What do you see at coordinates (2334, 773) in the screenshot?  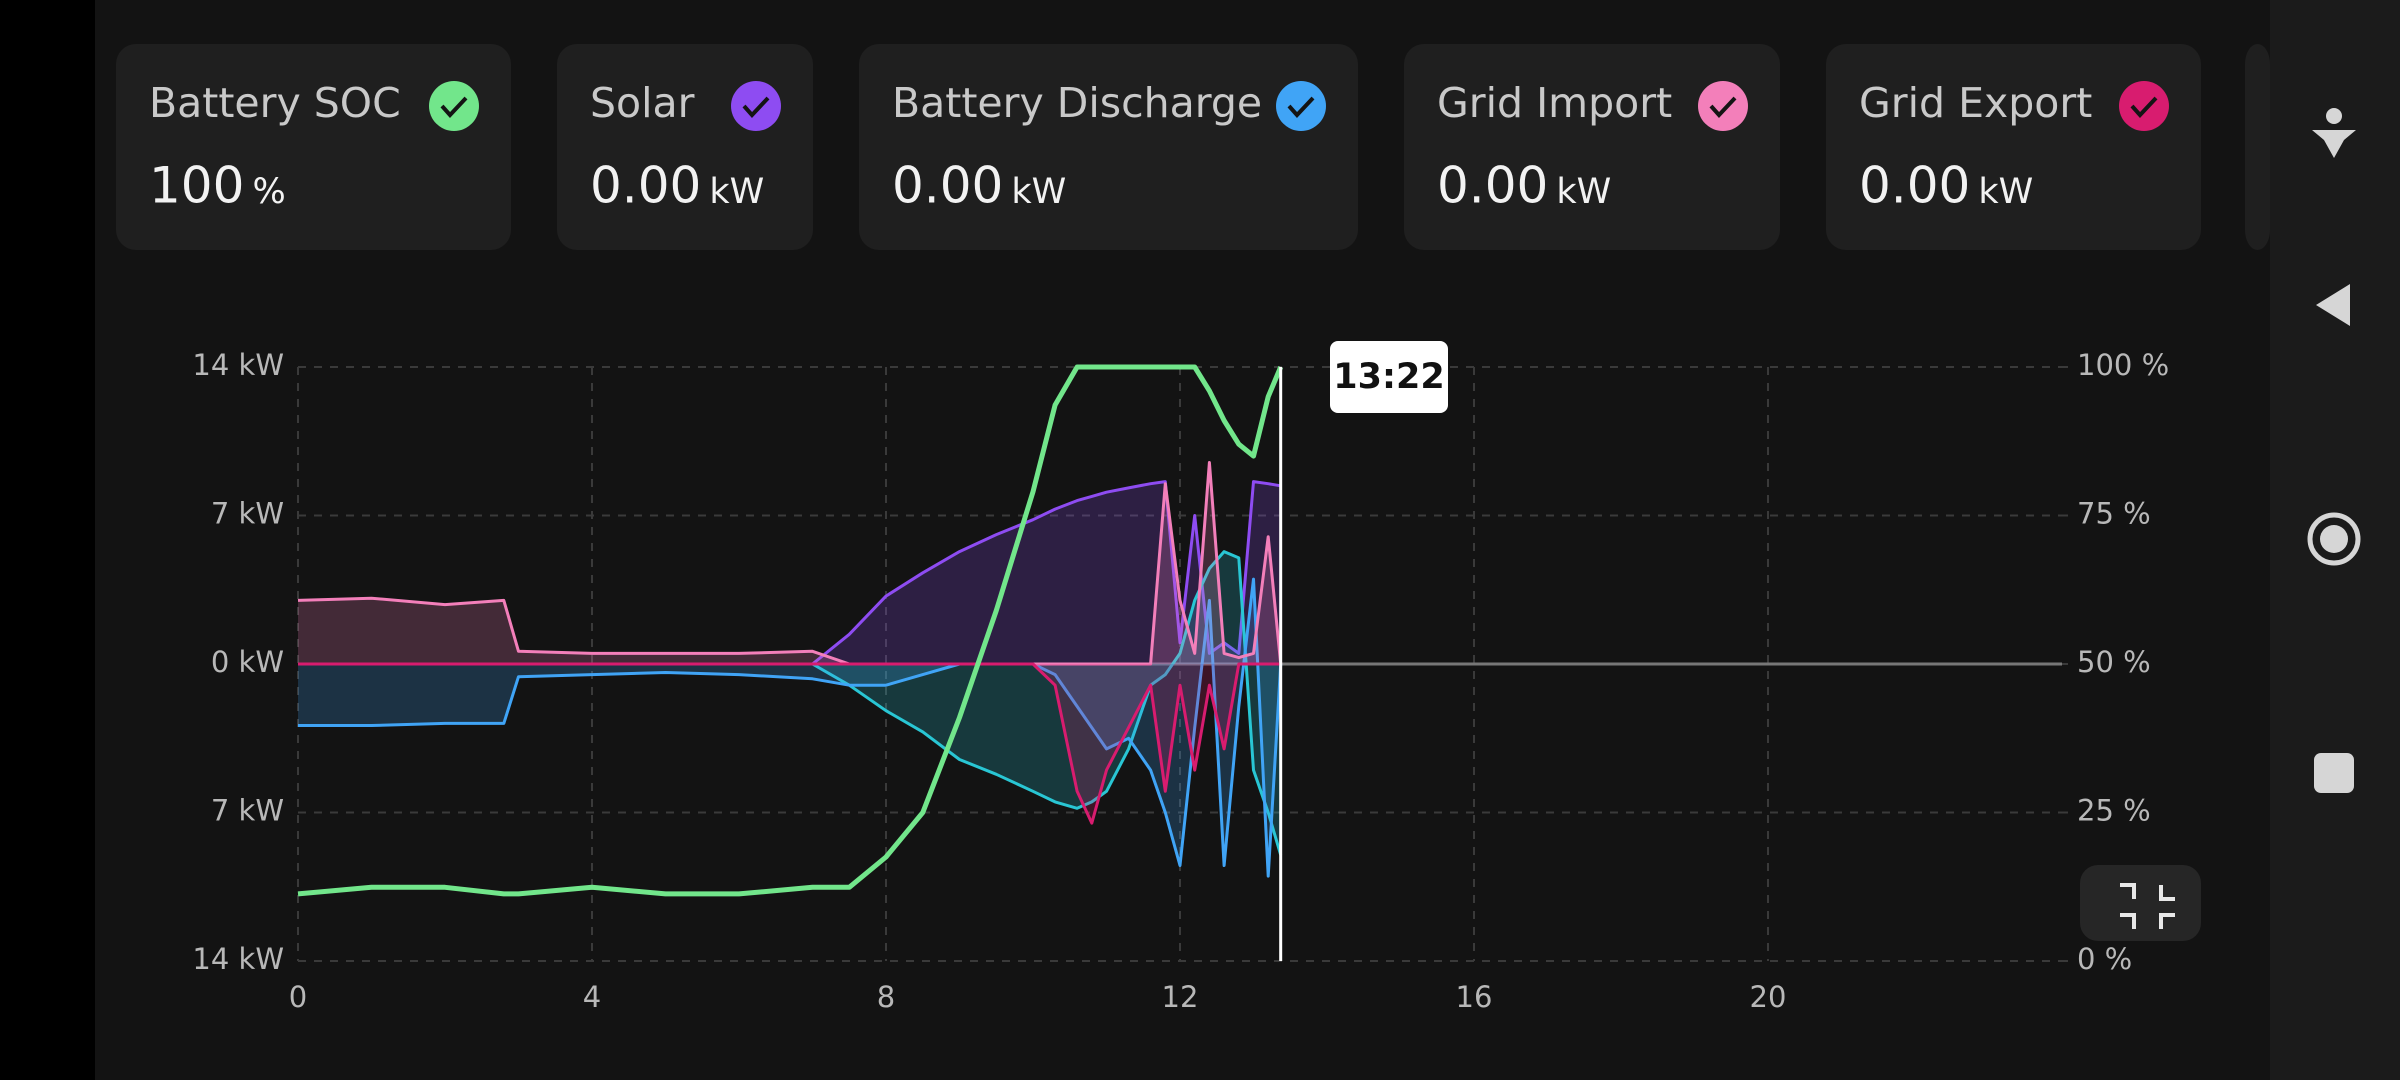 I see `recents-button` at bounding box center [2334, 773].